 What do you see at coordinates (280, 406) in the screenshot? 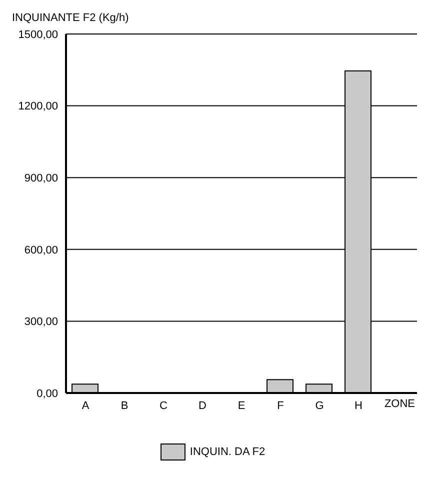
I see `x-tick-label: F` at bounding box center [280, 406].